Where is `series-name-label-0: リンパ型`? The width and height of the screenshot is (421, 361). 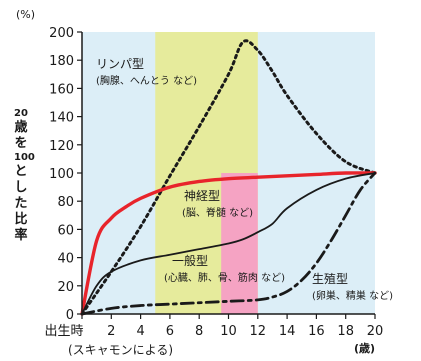 series-name-label-0: リンパ型 is located at coordinates (120, 64).